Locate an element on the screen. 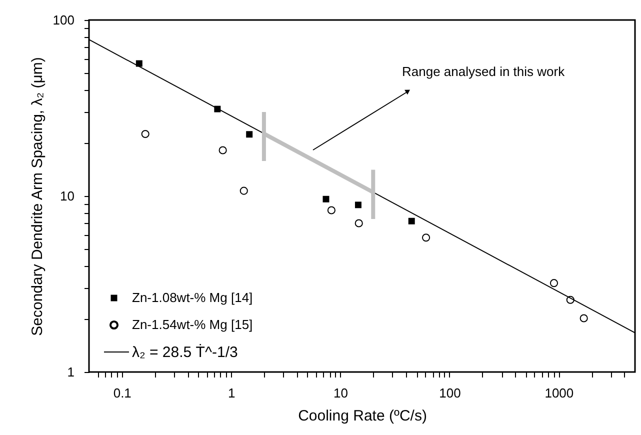 The image size is (641, 435). annotation: Range analysed in this work is located at coordinates (484, 71).